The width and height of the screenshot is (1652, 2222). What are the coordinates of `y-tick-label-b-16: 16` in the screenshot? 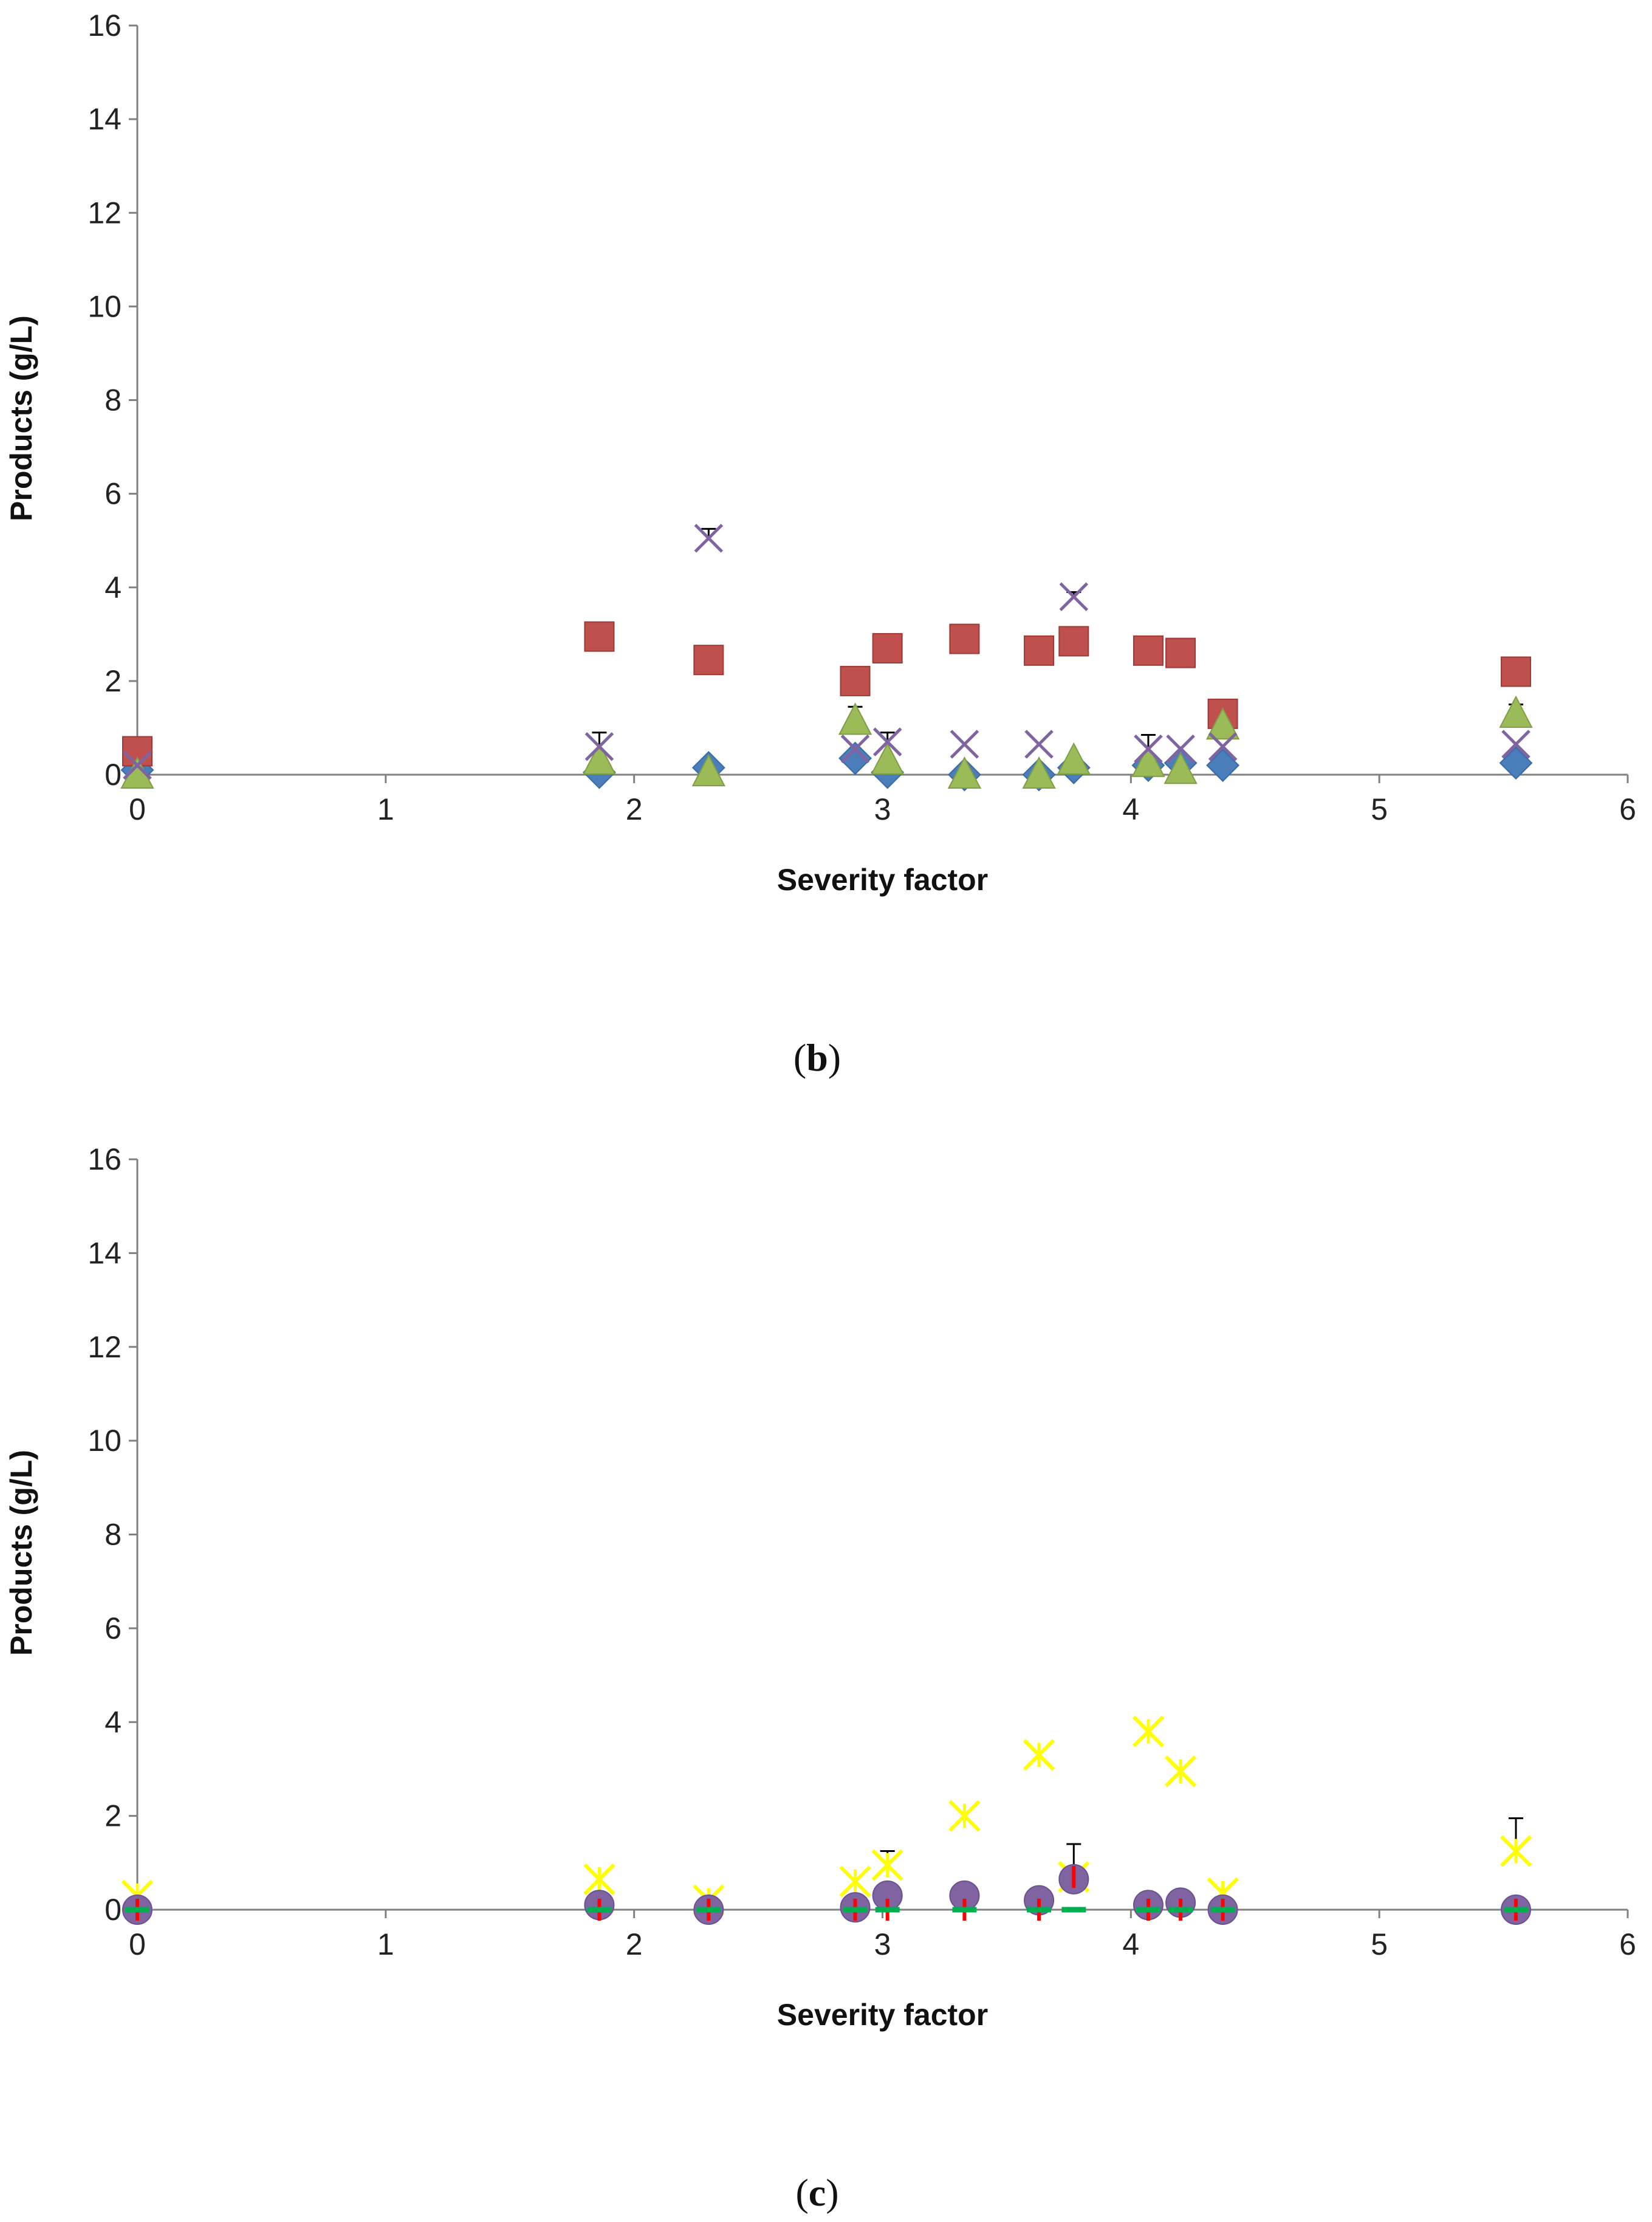 It's located at (104, 26).